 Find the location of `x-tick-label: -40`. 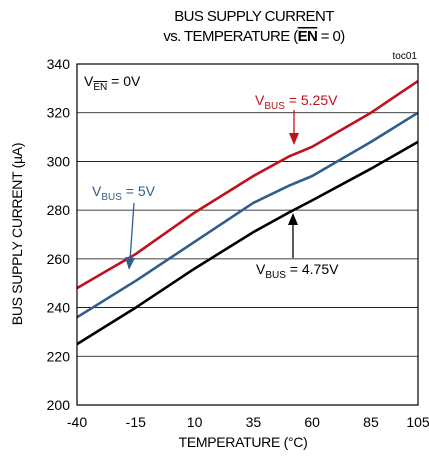

x-tick-label: -40 is located at coordinates (77, 422).